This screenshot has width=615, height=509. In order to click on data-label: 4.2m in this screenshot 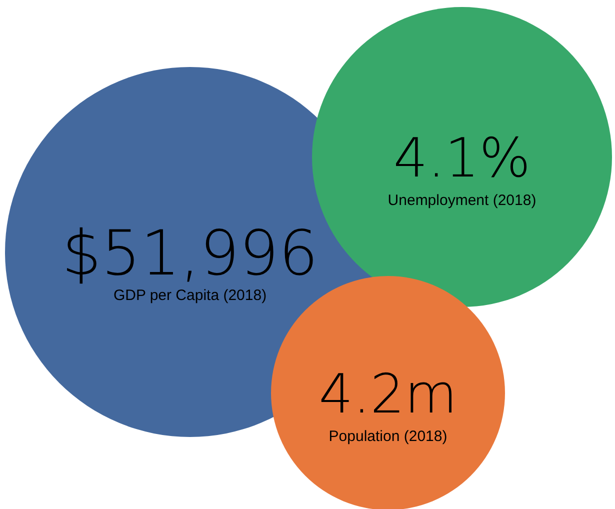, I will do `click(388, 394)`.